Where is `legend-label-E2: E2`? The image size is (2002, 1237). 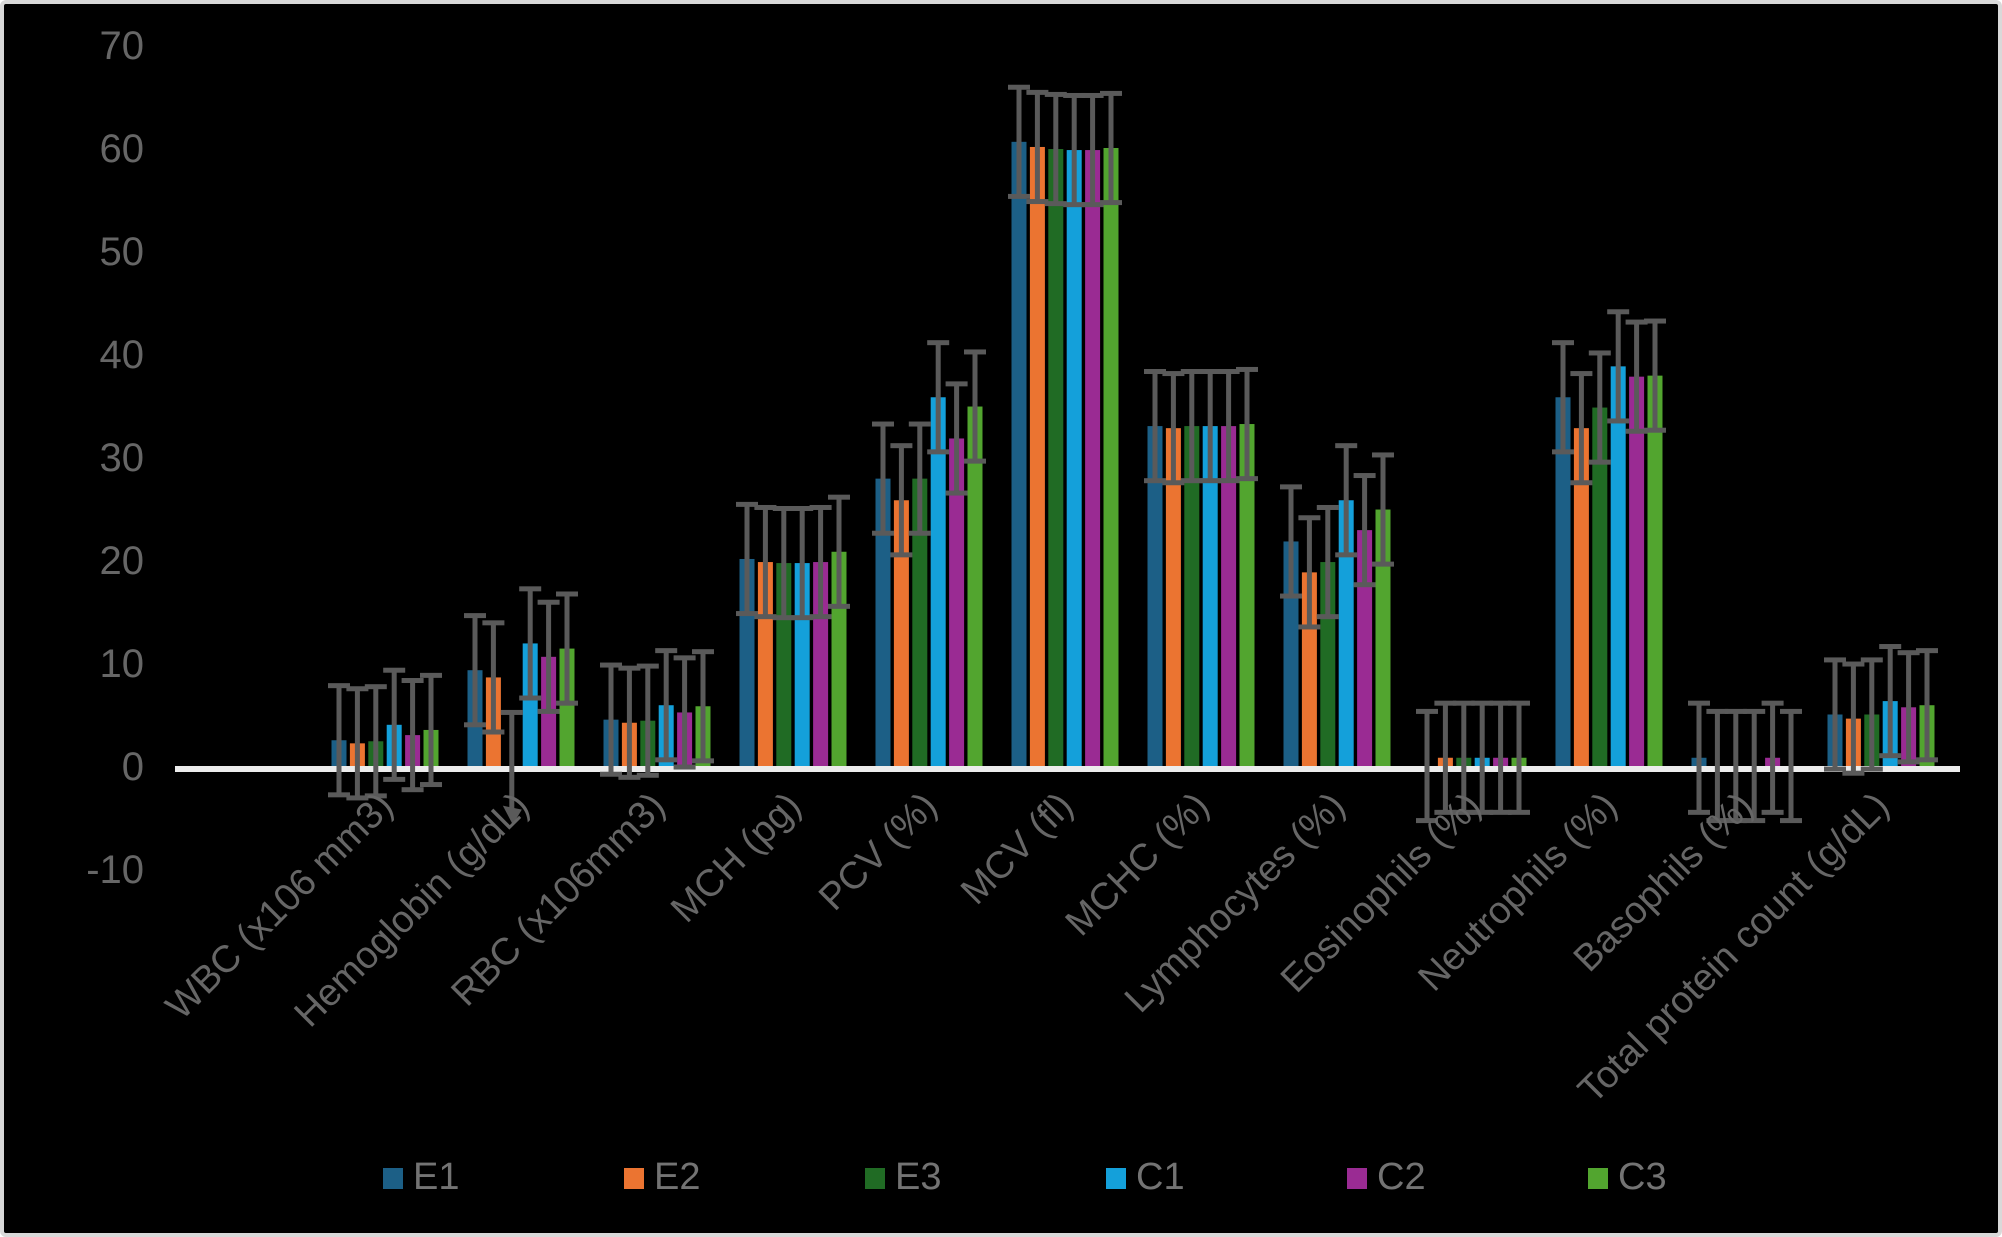 legend-label-E2: E2 is located at coordinates (677, 1177).